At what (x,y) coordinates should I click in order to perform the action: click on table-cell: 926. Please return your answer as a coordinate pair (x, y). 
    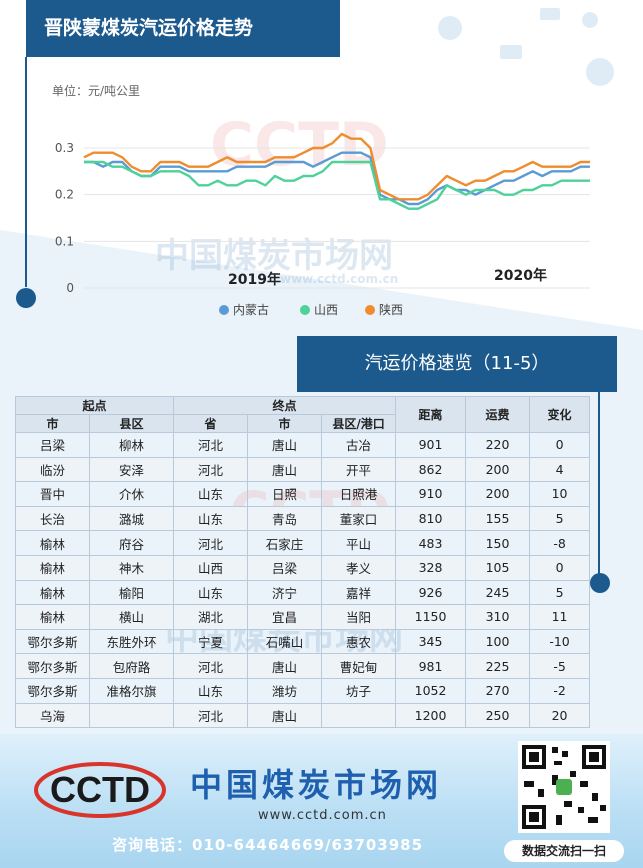
    Looking at the image, I should click on (431, 592).